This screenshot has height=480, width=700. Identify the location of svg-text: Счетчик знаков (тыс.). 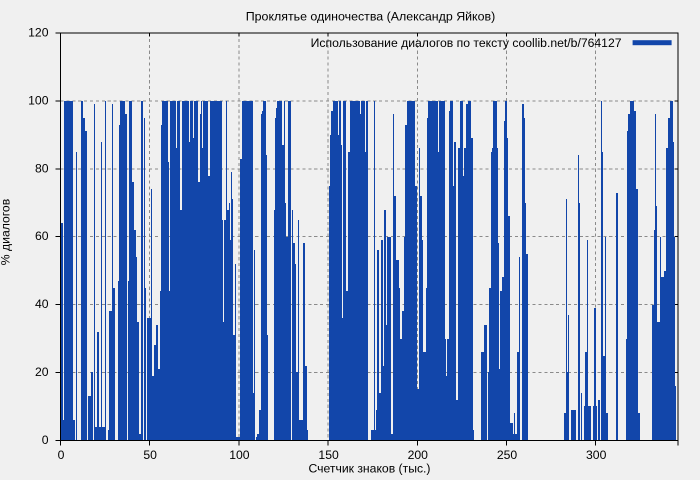
(370, 469).